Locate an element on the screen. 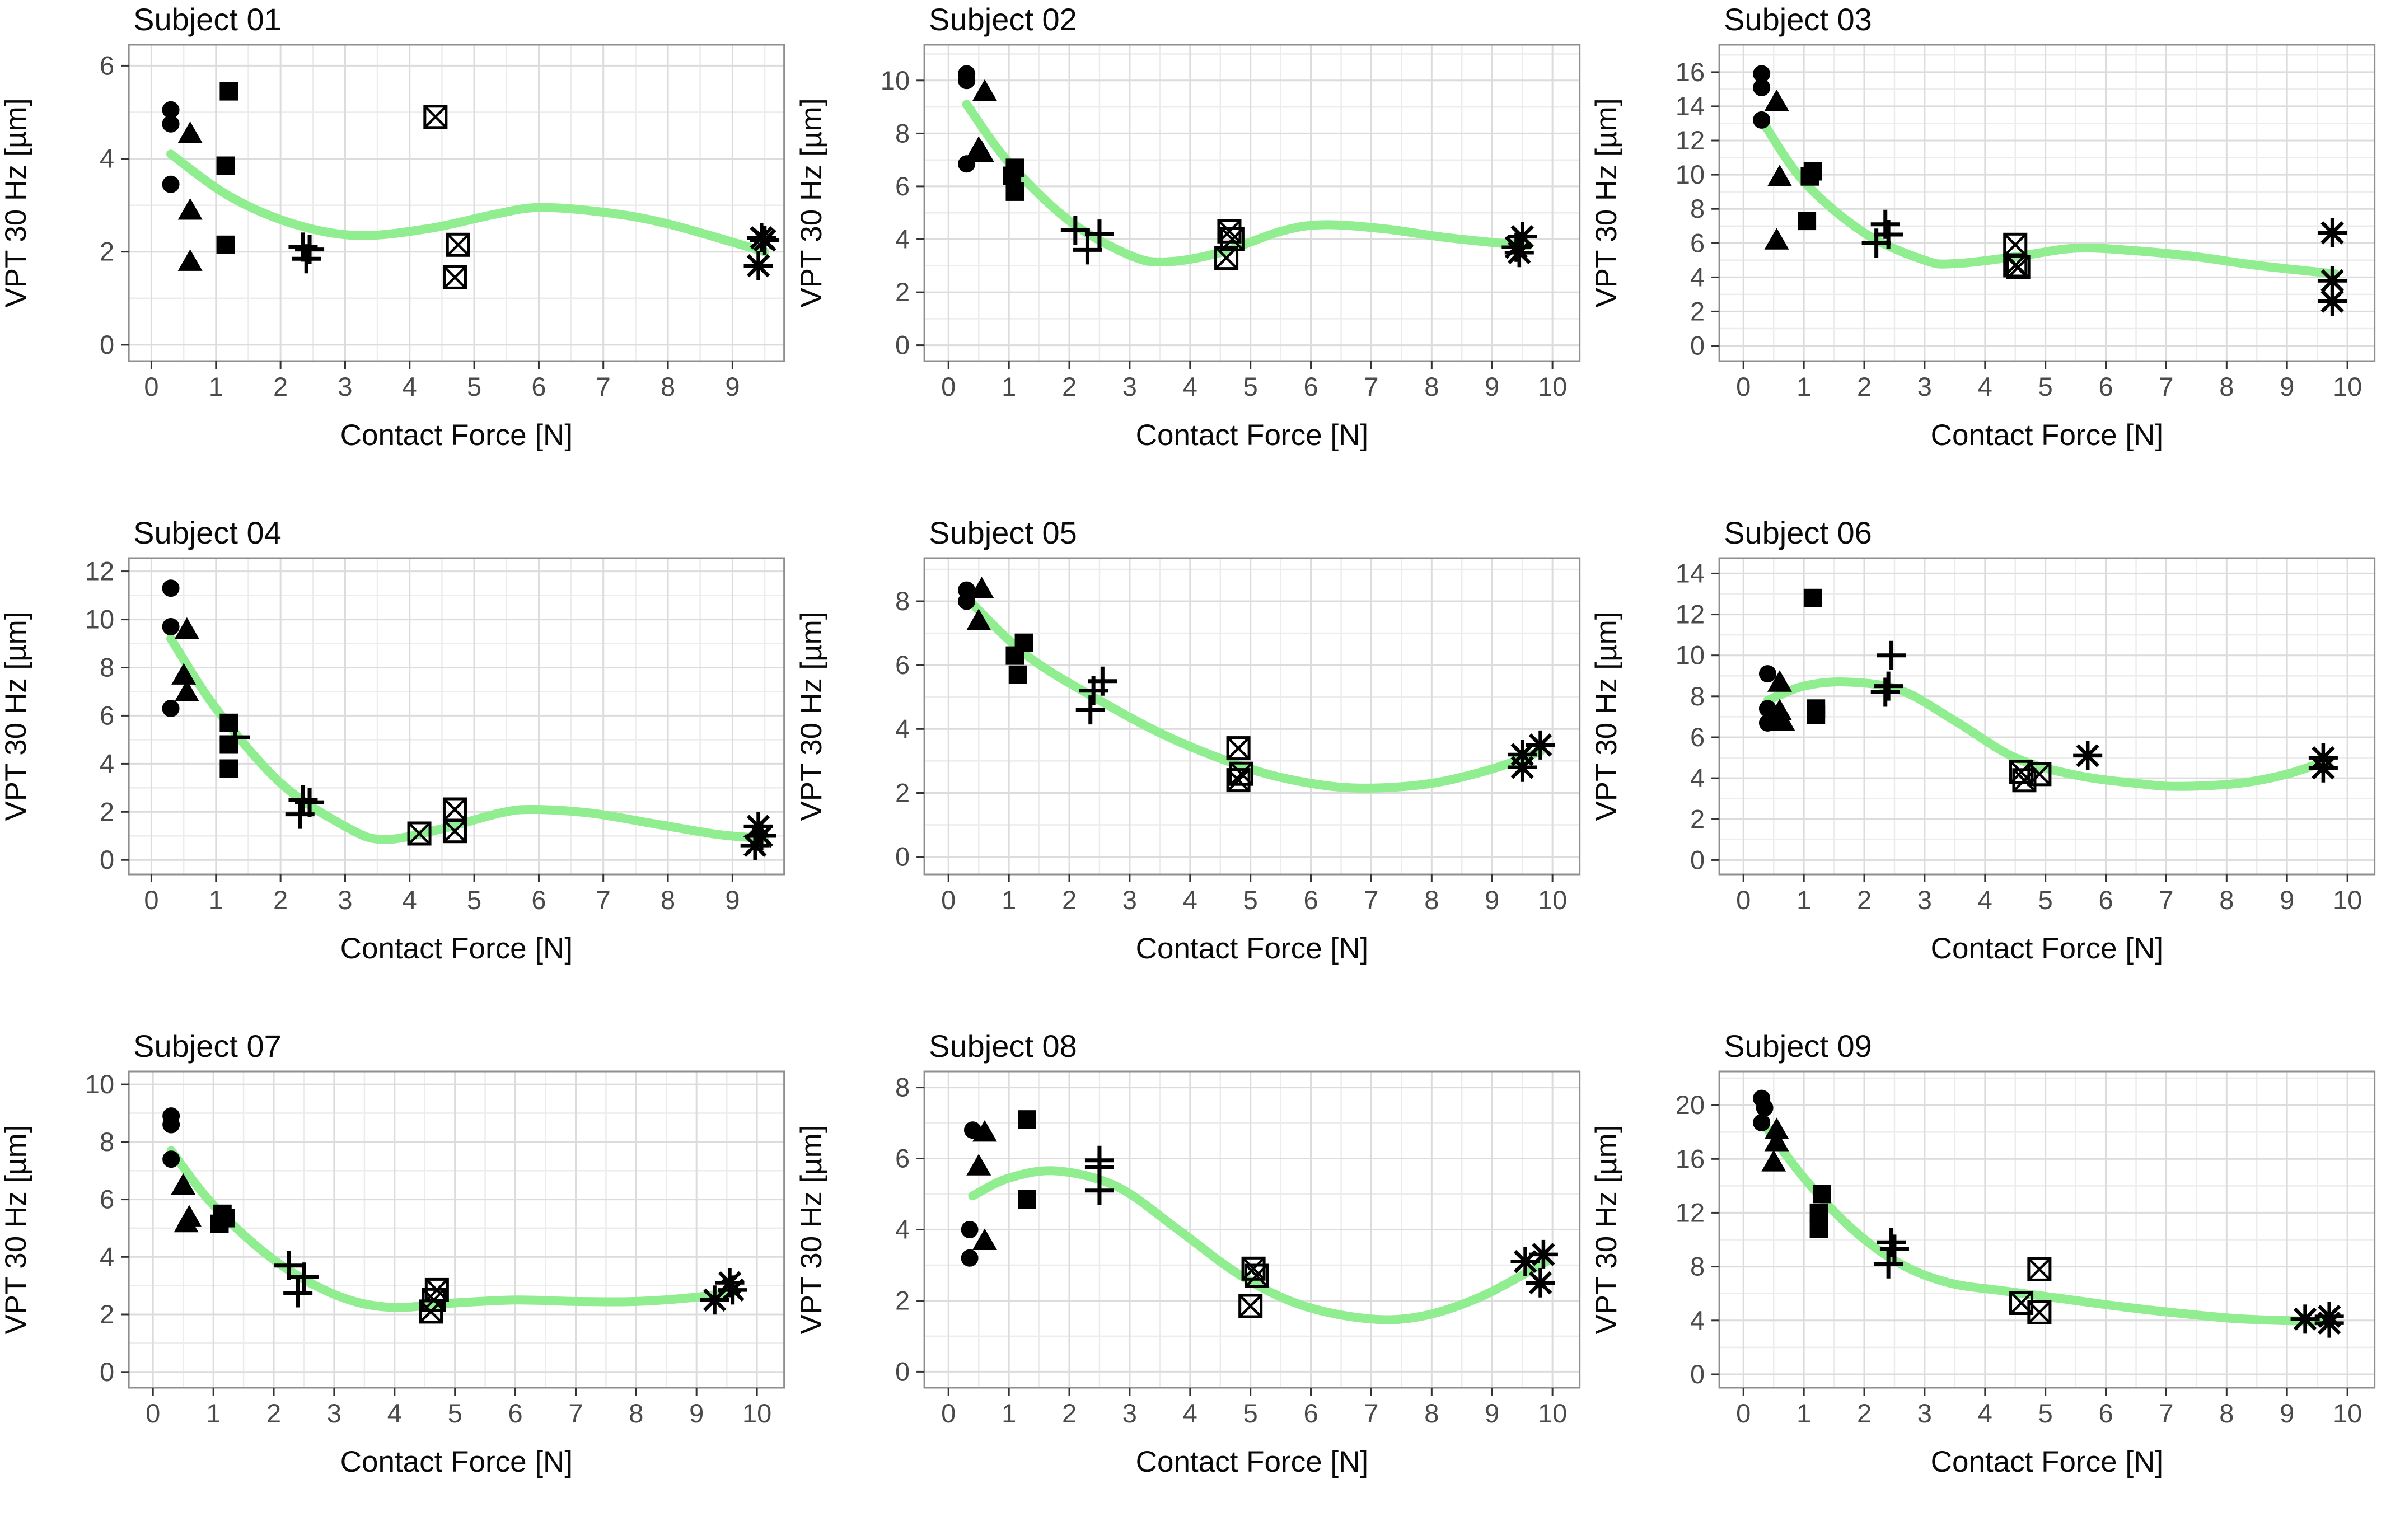 The height and width of the screenshot is (1540, 2386). smooth-curve is located at coordinates (468, 202).